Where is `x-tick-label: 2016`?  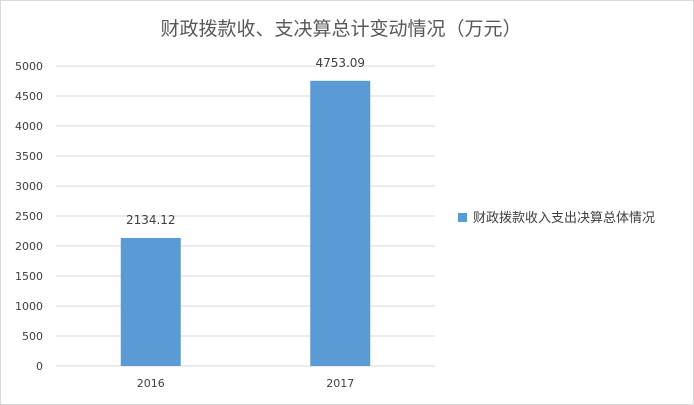
x-tick-label: 2016 is located at coordinates (151, 383).